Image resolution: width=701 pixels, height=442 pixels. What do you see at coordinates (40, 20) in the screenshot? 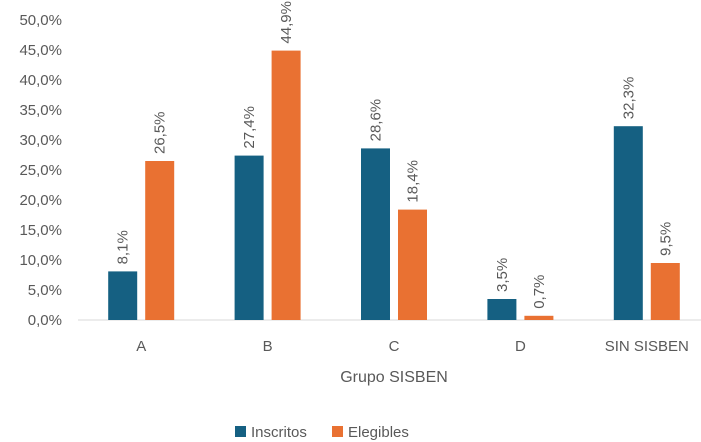
I see `y-tick-label: 50,0%` at bounding box center [40, 20].